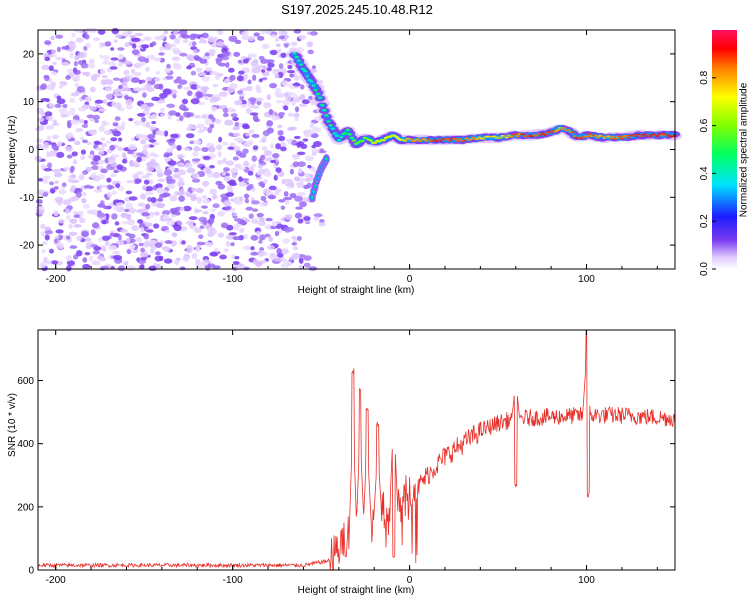  Describe the element at coordinates (356, 590) in the screenshot. I see `snr-x-axis-label: Height of straight line (km)` at that location.